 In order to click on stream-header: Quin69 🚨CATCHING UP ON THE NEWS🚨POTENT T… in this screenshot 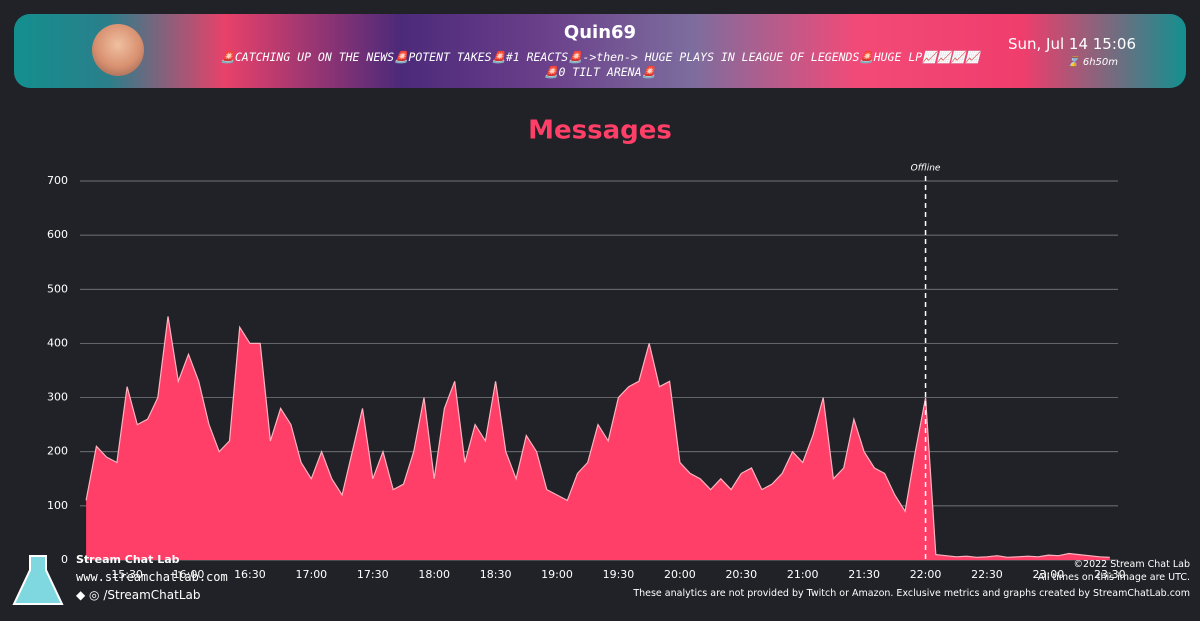, I will do `click(600, 51)`.